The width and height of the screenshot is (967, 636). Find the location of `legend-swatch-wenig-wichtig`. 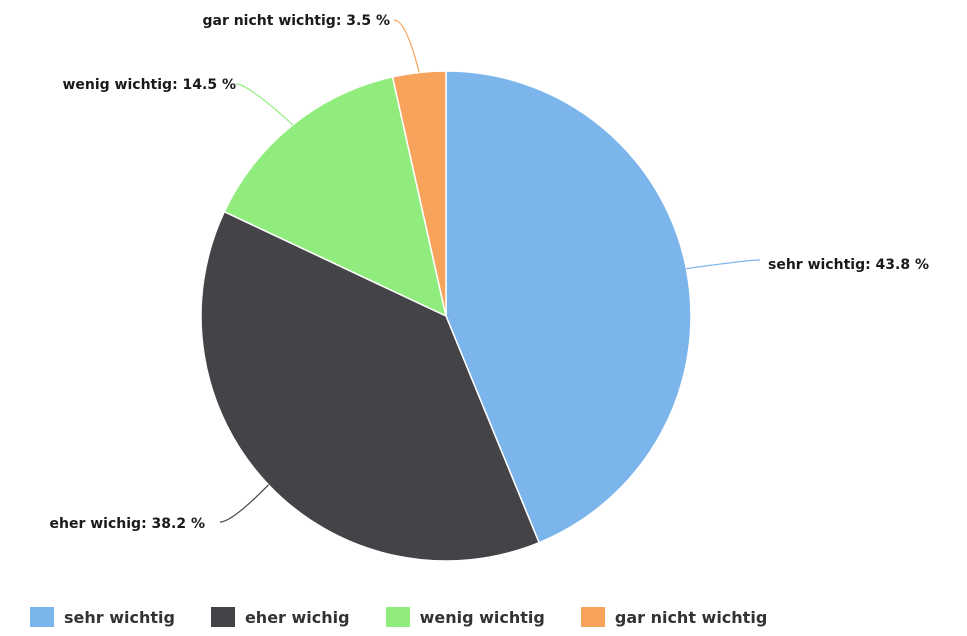

legend-swatch-wenig-wichtig is located at coordinates (397, 617).